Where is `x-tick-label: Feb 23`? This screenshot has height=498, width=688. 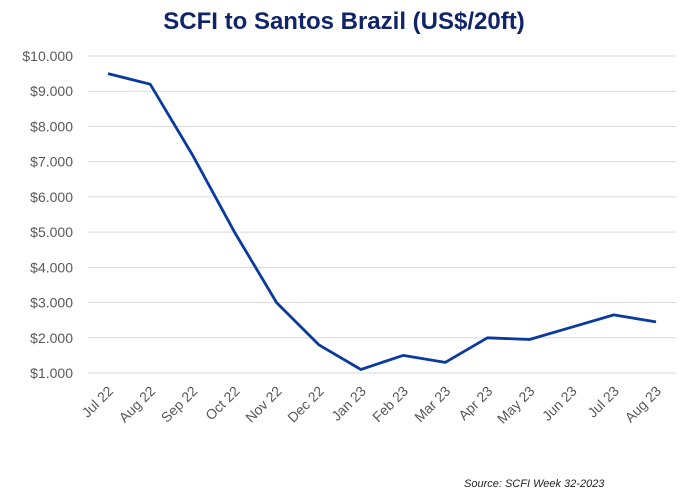
x-tick-label: Feb 23 is located at coordinates (390, 404).